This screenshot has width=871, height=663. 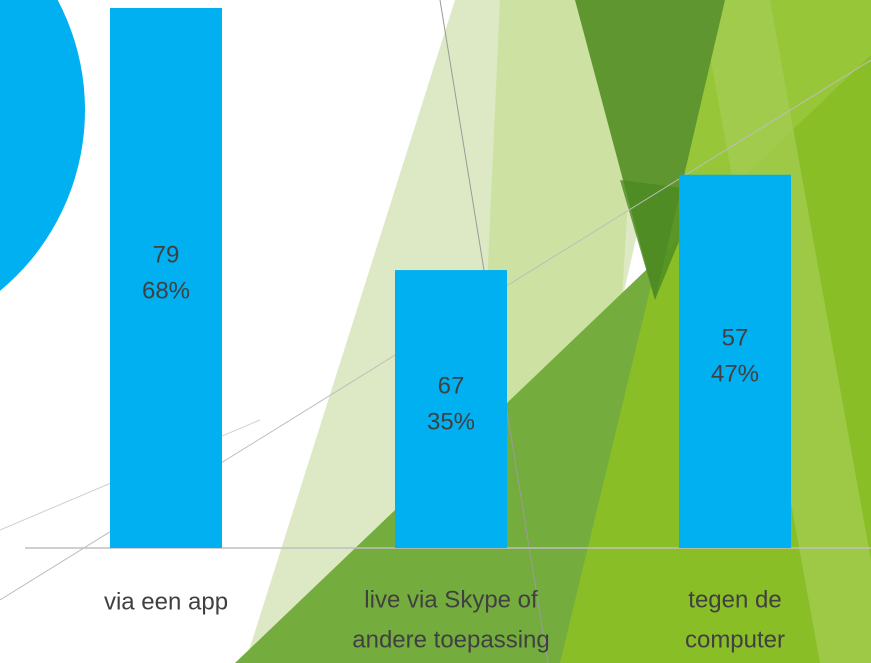 I want to click on value-label: 47%, so click(x=735, y=374).